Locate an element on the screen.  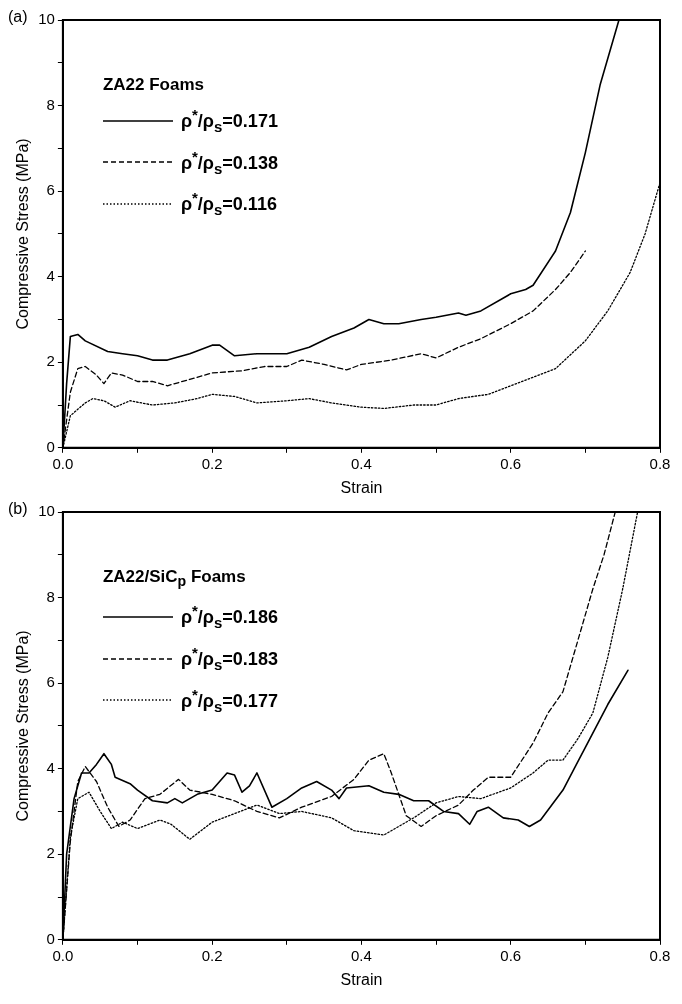
legend-label: ρ$^{*}$/ρ$_{s}$=0.183 is located at coordinates (229, 659).